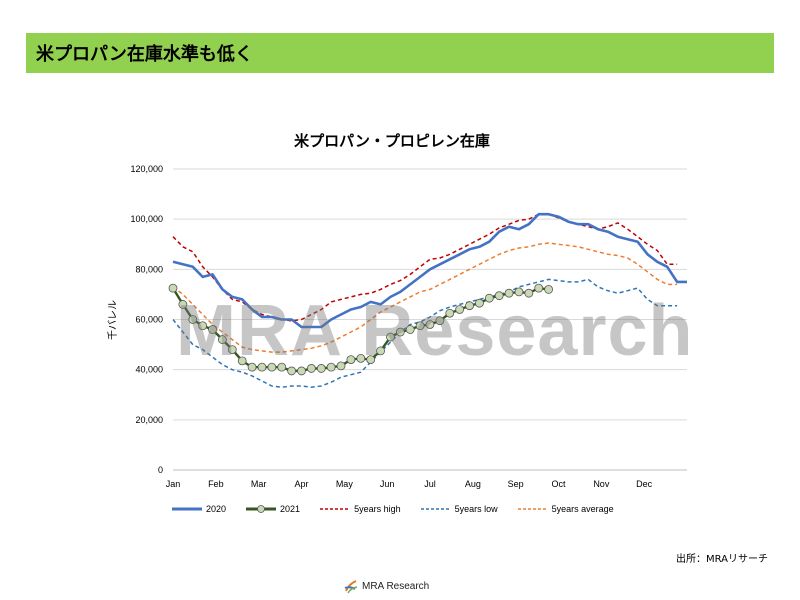  Describe the element at coordinates (149, 269) in the screenshot. I see `y-tick-label: 80,000` at that location.